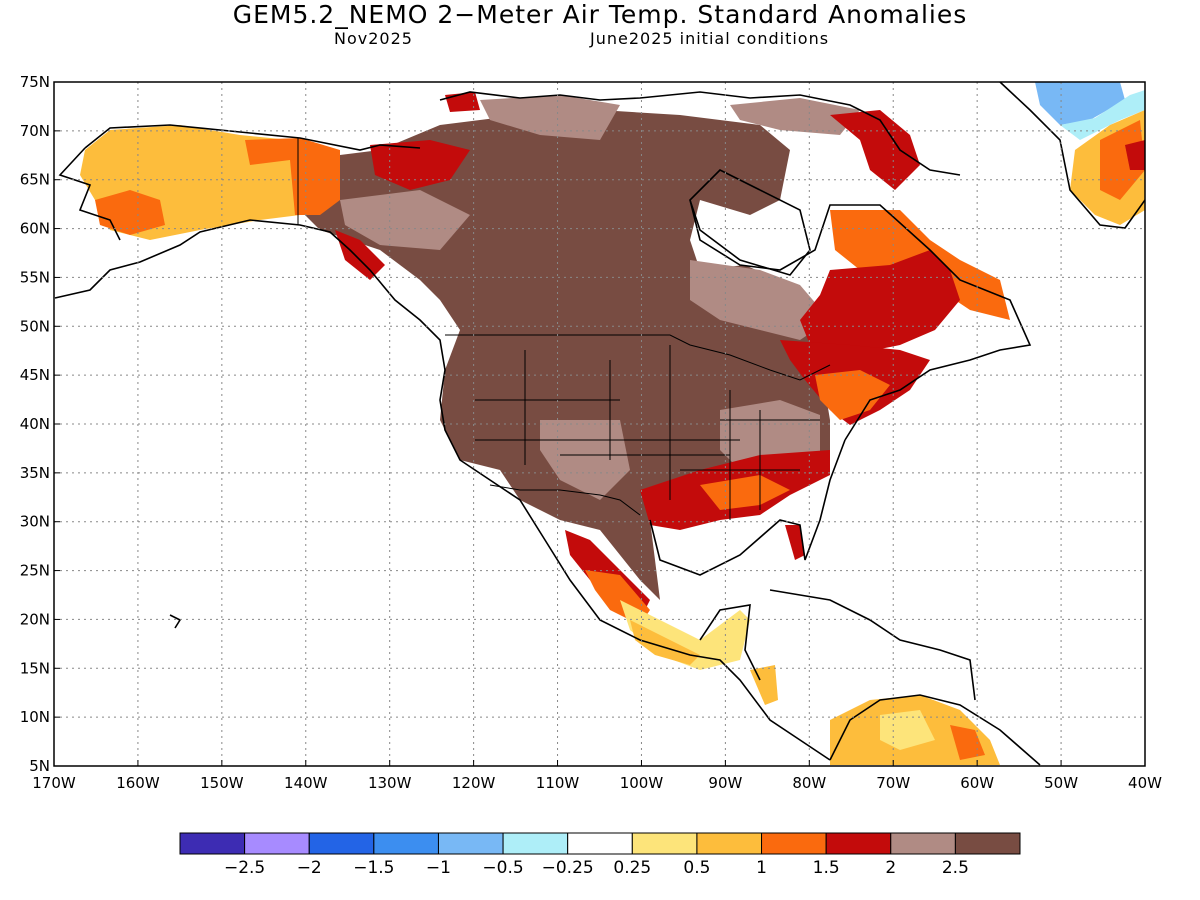 Image resolution: width=1200 pixels, height=900 pixels. Describe the element at coordinates (438, 868) in the screenshot. I see `colorbar-label: −1` at that location.